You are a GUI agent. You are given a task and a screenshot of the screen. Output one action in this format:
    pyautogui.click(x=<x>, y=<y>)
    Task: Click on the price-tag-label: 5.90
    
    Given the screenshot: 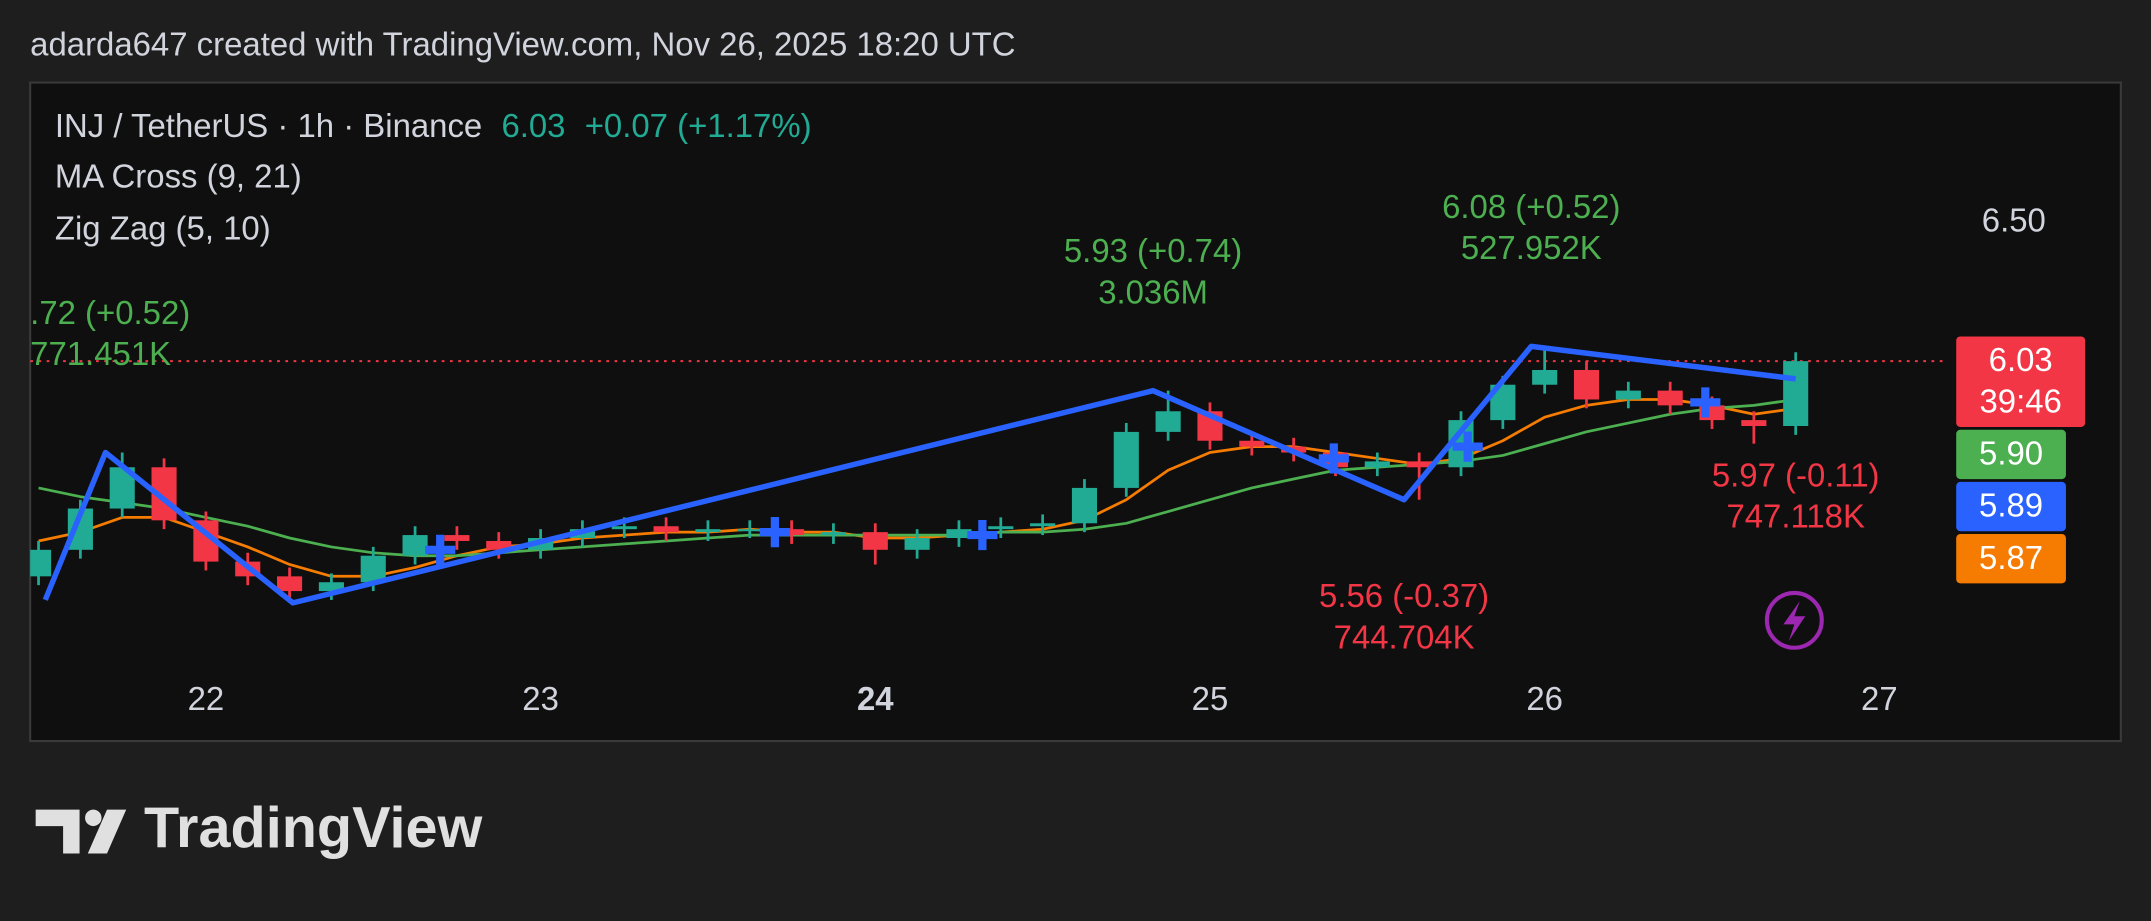 What is the action you would take?
    pyautogui.click(x=2011, y=453)
    